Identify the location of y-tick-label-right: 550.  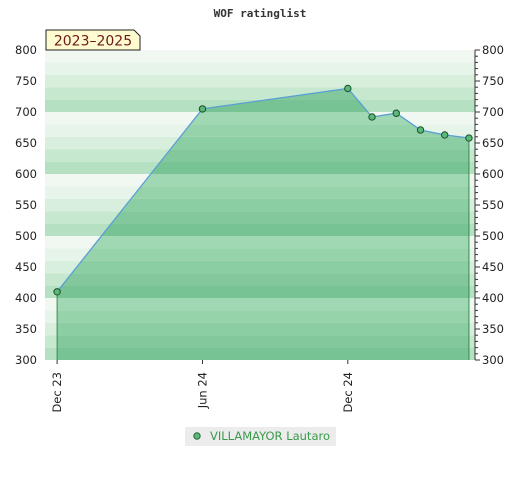
(493, 205).